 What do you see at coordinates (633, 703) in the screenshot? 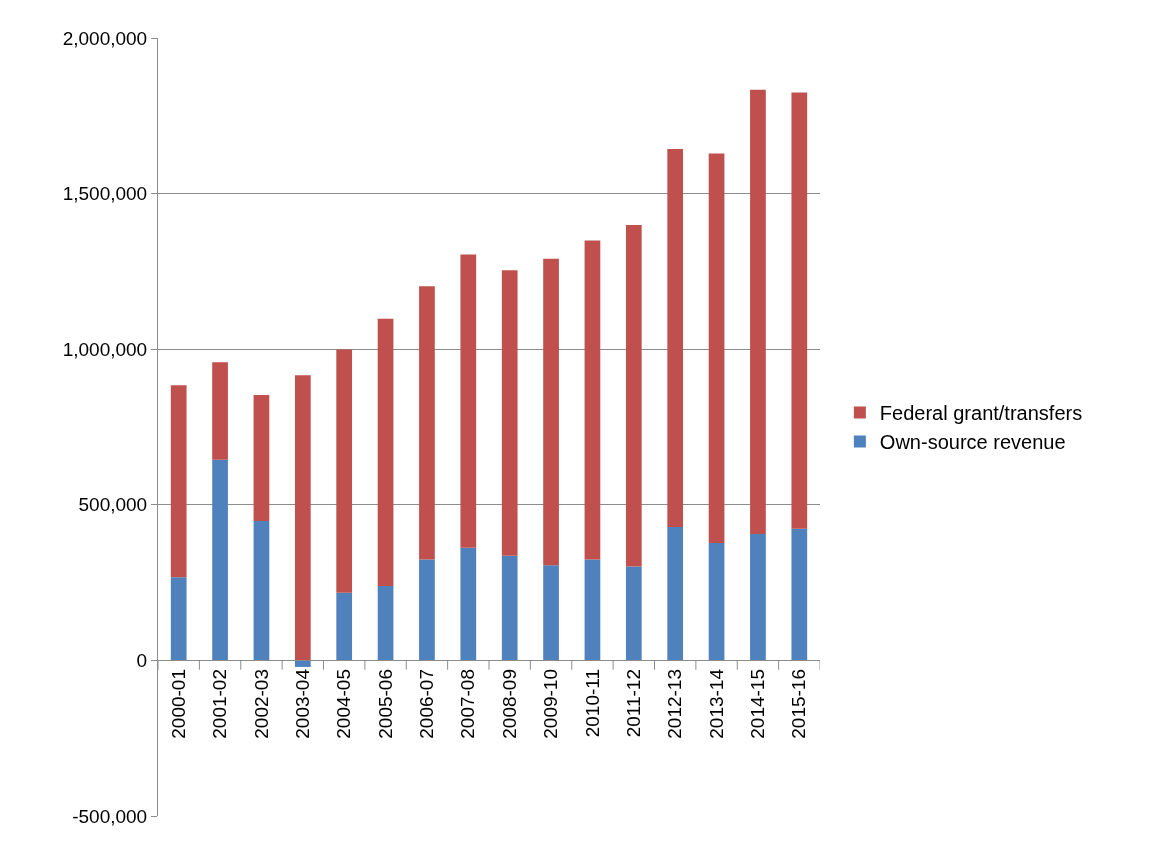
I see `x-tick-label: 2011-12` at bounding box center [633, 703].